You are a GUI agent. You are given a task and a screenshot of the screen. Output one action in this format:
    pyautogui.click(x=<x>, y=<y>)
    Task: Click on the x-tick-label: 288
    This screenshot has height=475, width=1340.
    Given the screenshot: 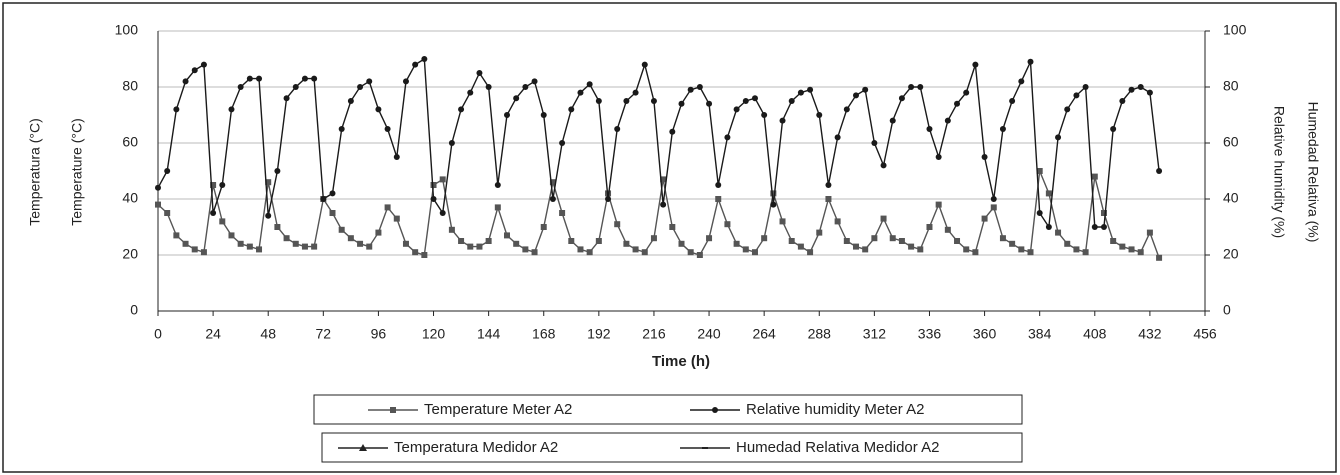 What is the action you would take?
    pyautogui.click(x=820, y=334)
    